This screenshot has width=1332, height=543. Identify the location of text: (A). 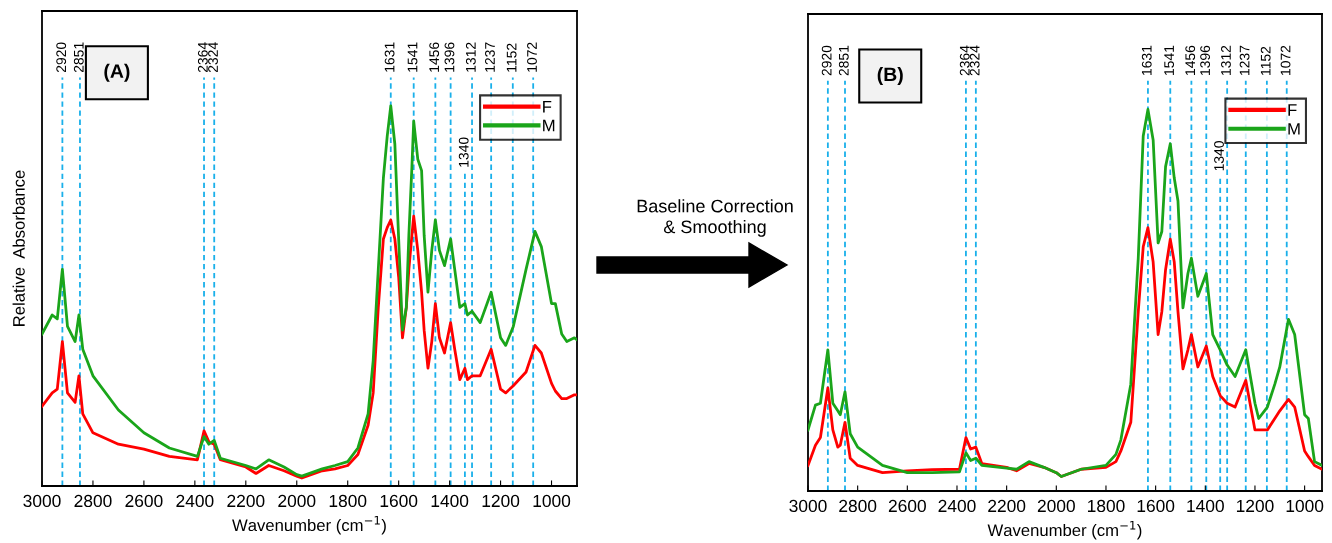
(117, 72).